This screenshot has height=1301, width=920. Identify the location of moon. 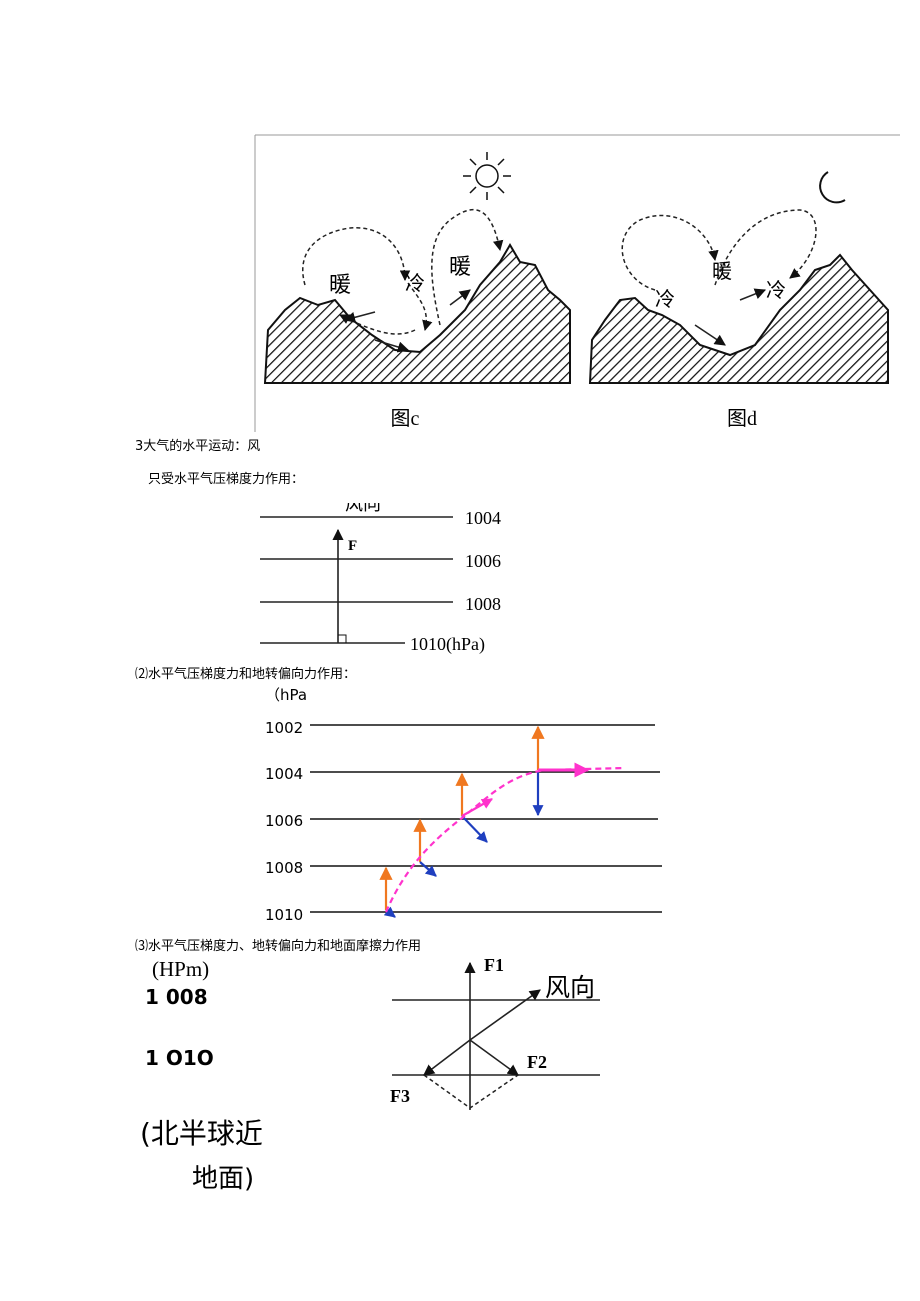
(832, 187).